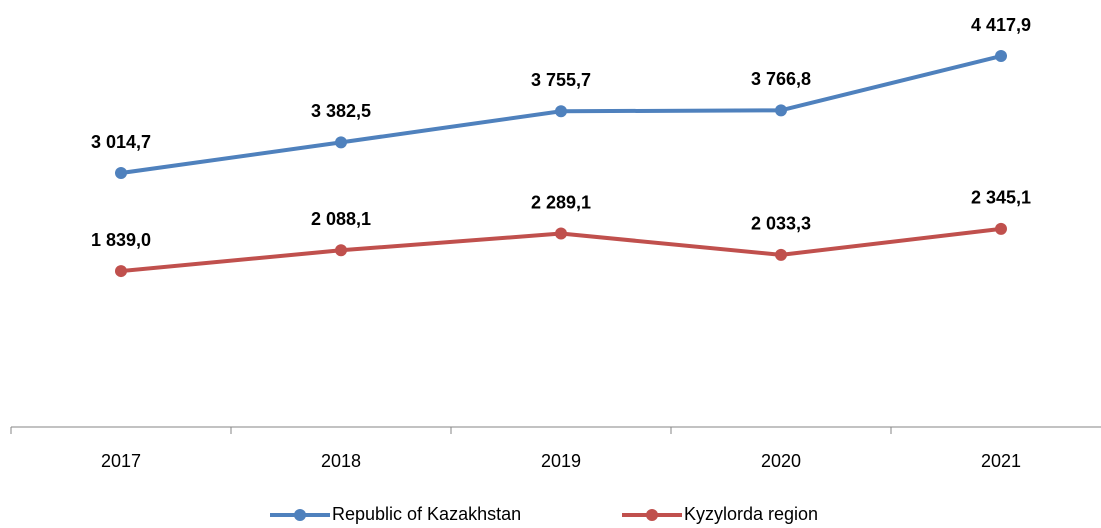 This screenshot has width=1101, height=528. Describe the element at coordinates (121, 461) in the screenshot. I see `x-tick-label: 2017` at that location.